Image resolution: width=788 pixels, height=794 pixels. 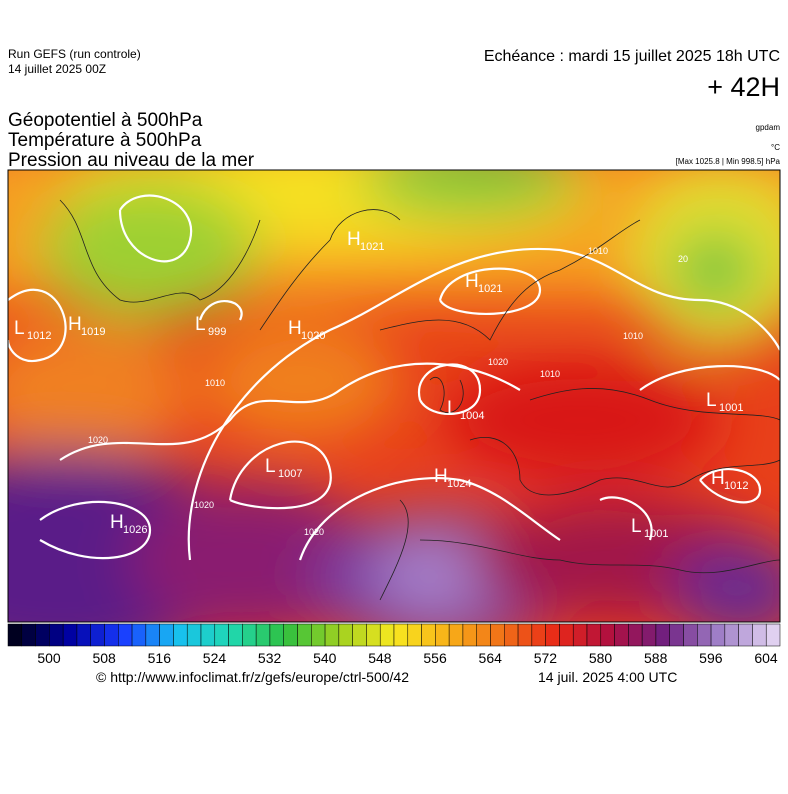 I want to click on run-date: 14 juillet 2025 00Z, so click(x=57, y=69).